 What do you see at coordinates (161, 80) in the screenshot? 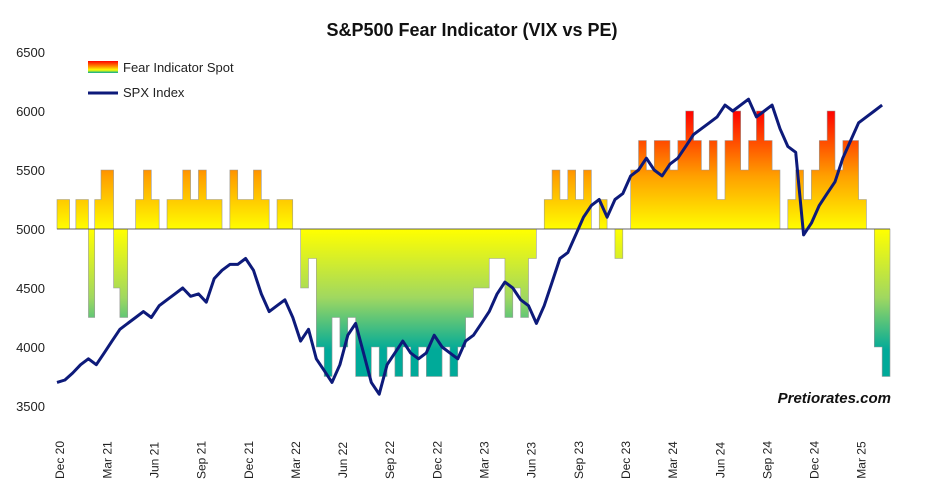
I see `legend: Fear Indicator Spot SPX Index` at bounding box center [161, 80].